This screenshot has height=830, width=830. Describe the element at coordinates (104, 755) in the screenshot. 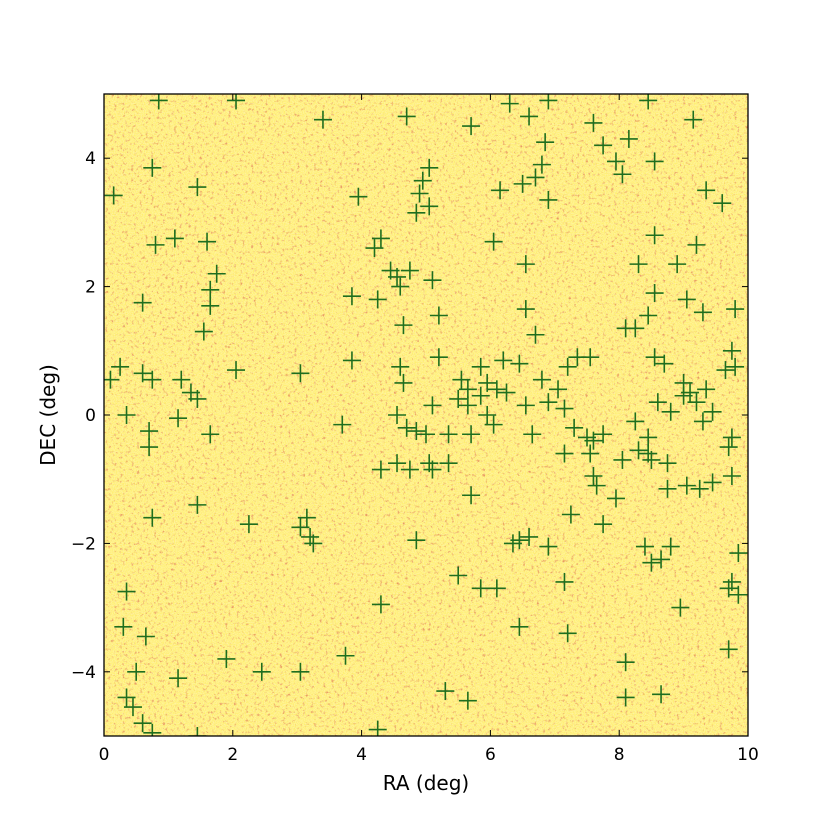

I see `x-tick-label: 0` at that location.